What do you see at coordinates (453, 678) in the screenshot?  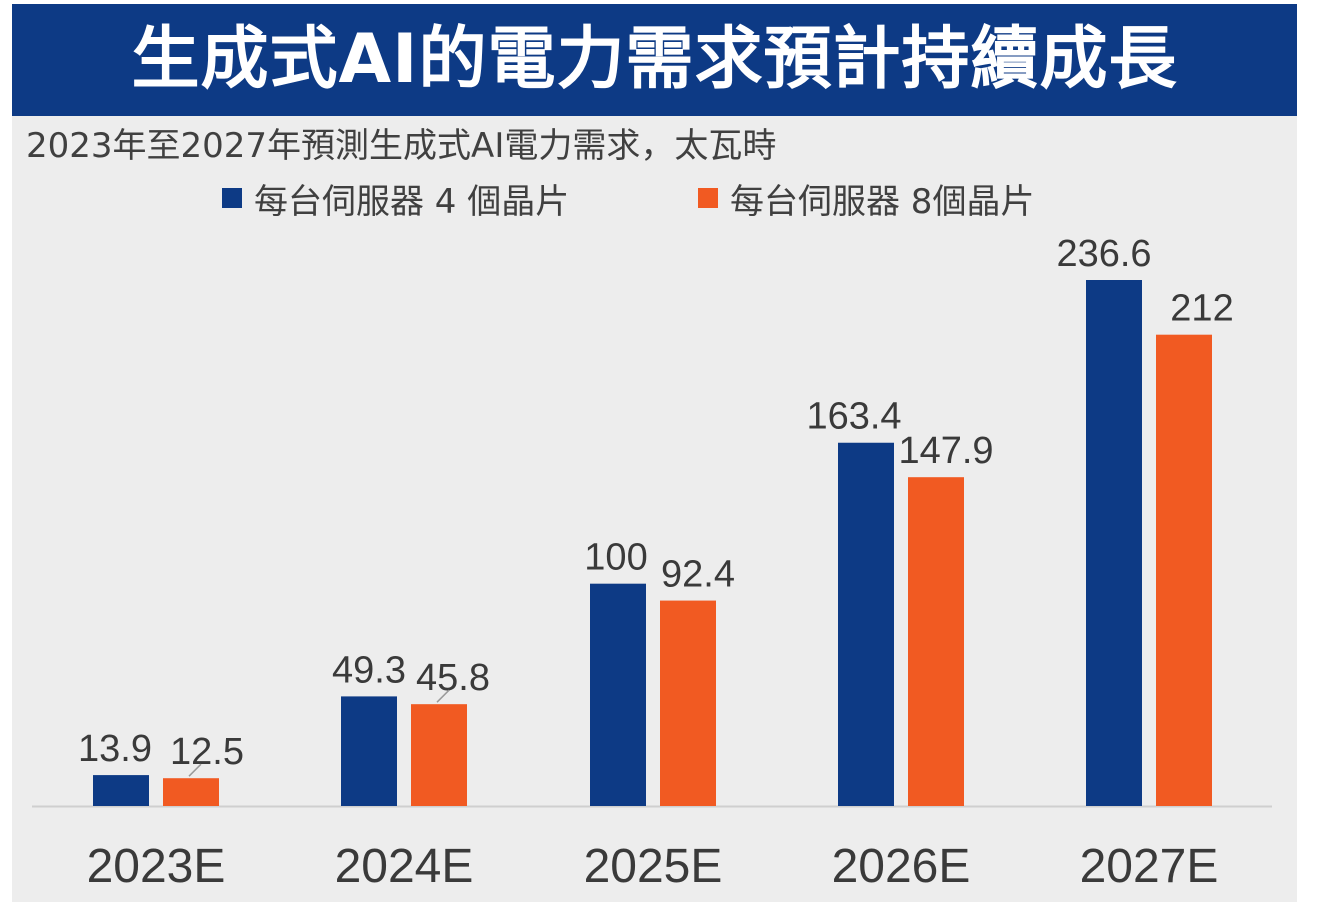 I see `value-label-series-8-chips-2024E: 45.8` at bounding box center [453, 678].